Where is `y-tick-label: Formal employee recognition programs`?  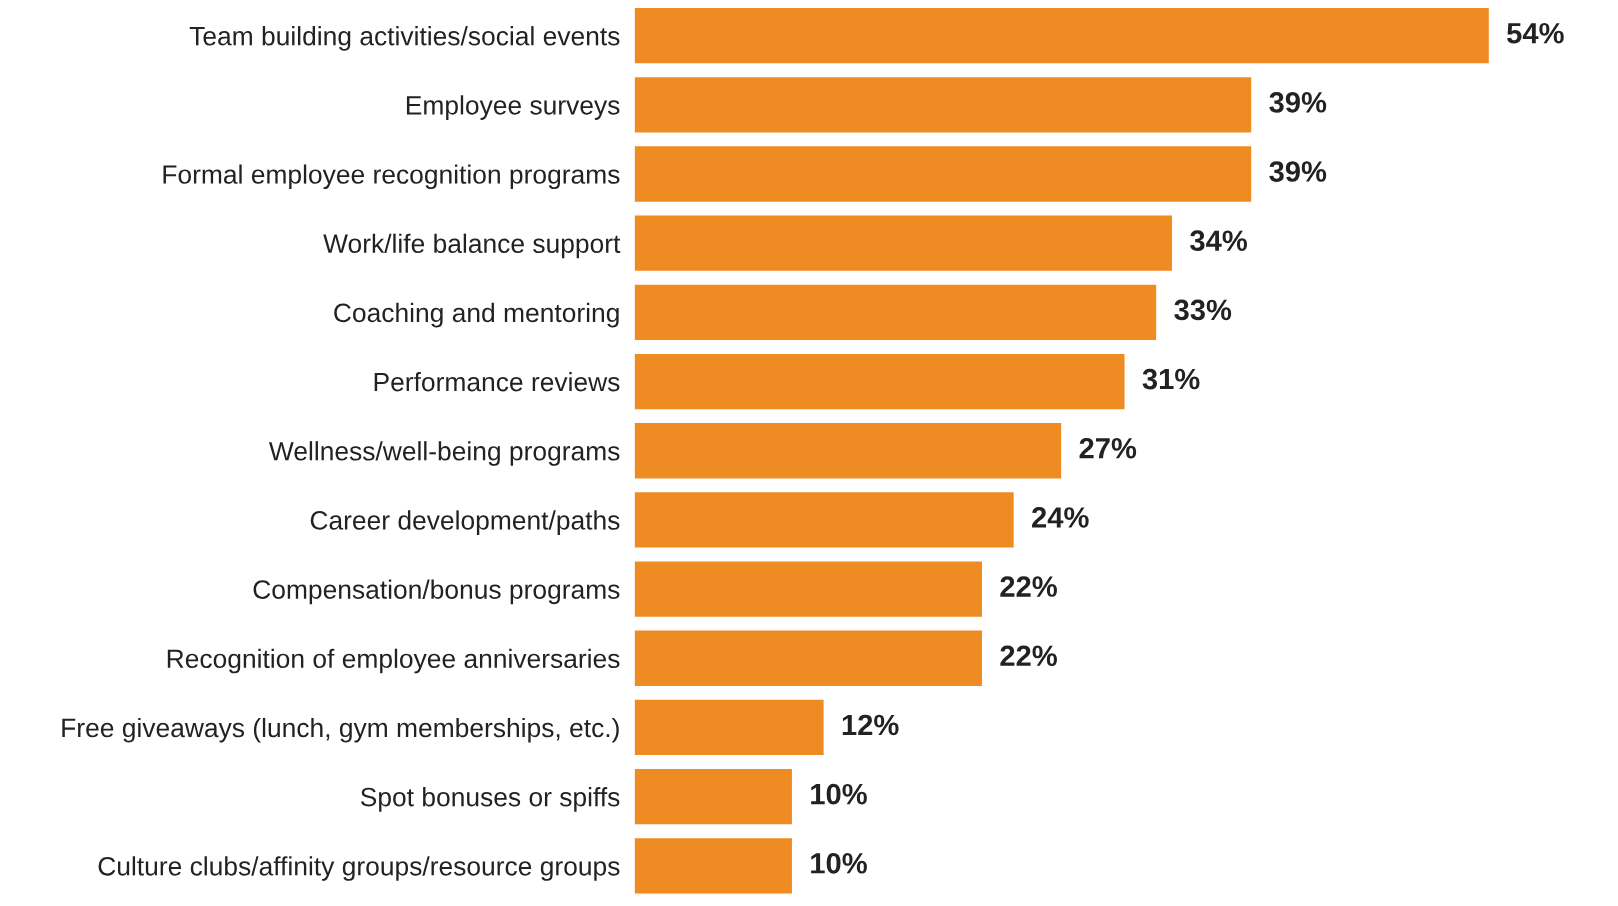 y-tick-label: Formal employee recognition programs is located at coordinates (391, 177).